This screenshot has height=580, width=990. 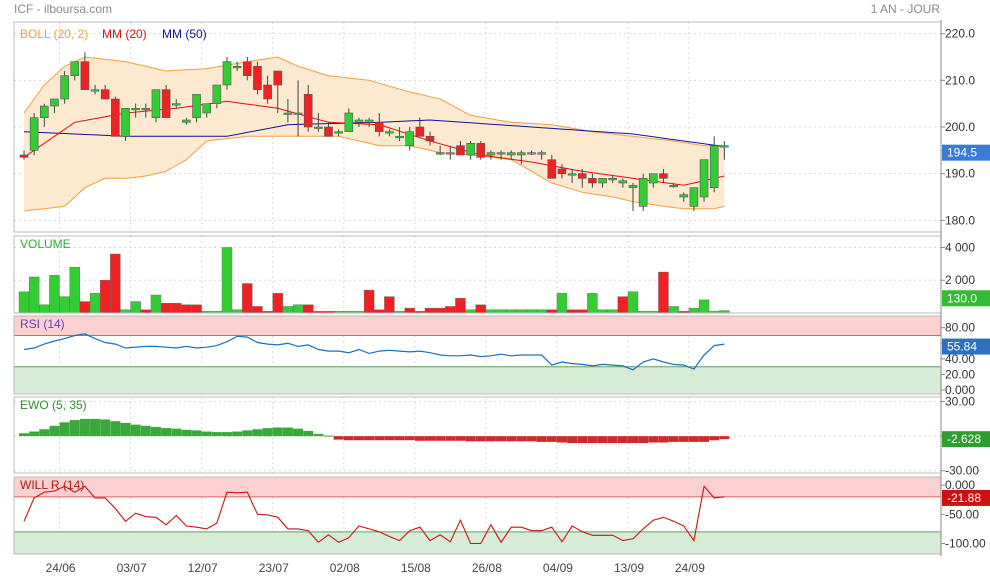 What do you see at coordinates (960, 375) in the screenshot?
I see `rsi-axis-tick-label: 20.00` at bounding box center [960, 375].